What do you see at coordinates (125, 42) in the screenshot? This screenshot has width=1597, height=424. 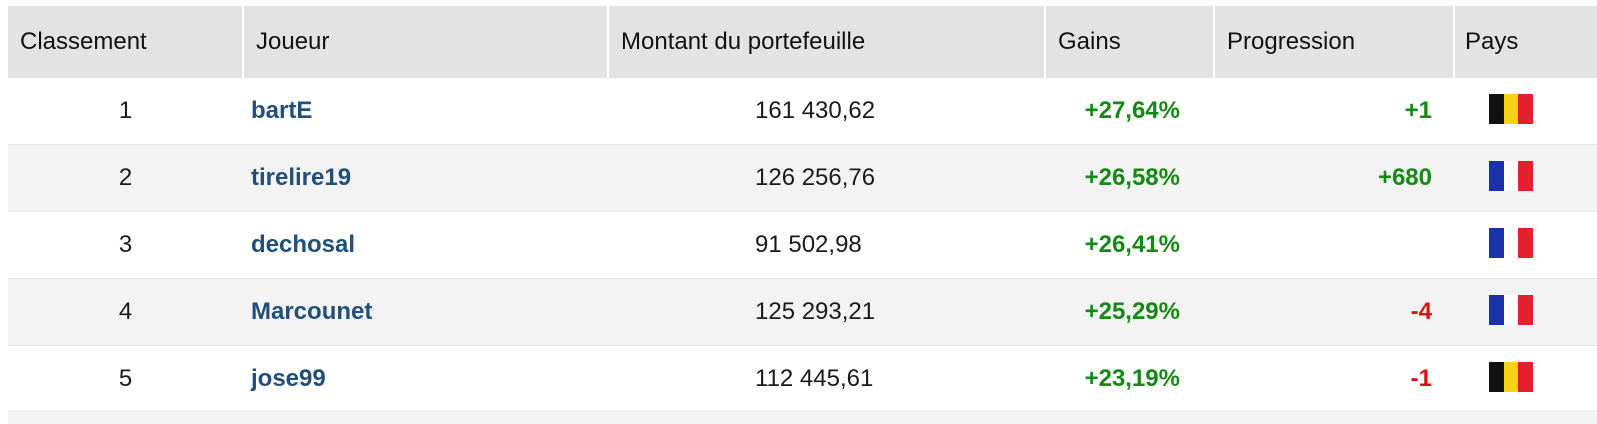 I see `column-header-rank: Classement` at bounding box center [125, 42].